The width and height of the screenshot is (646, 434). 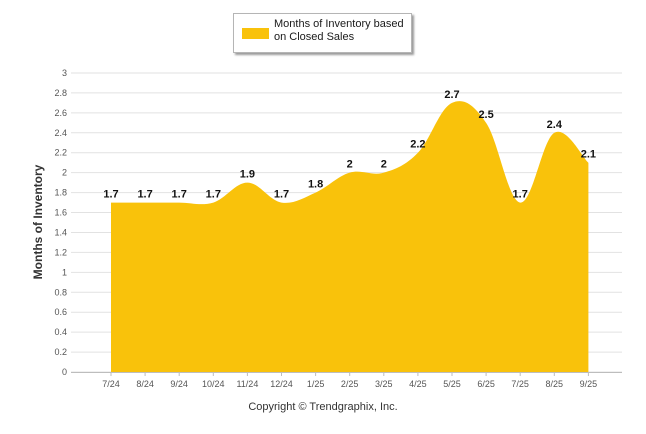 I want to click on x-tick-label: 8/24, so click(x=145, y=384).